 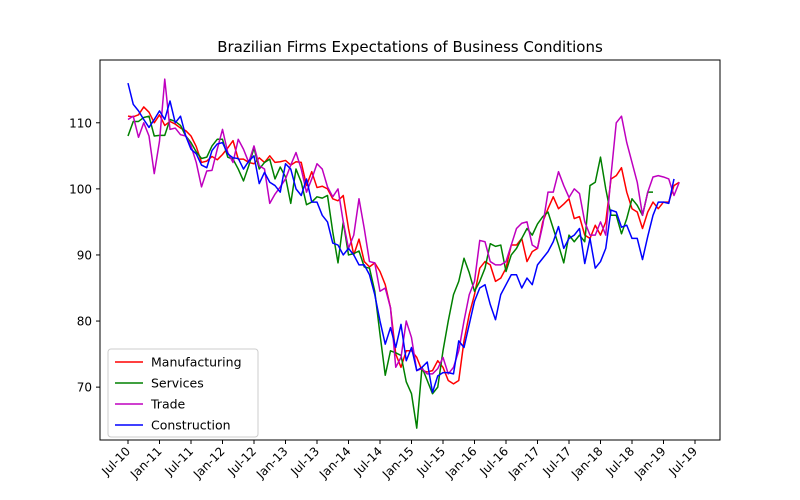 I want to click on x-tick-label: Jul-19, so click(x=682, y=461).